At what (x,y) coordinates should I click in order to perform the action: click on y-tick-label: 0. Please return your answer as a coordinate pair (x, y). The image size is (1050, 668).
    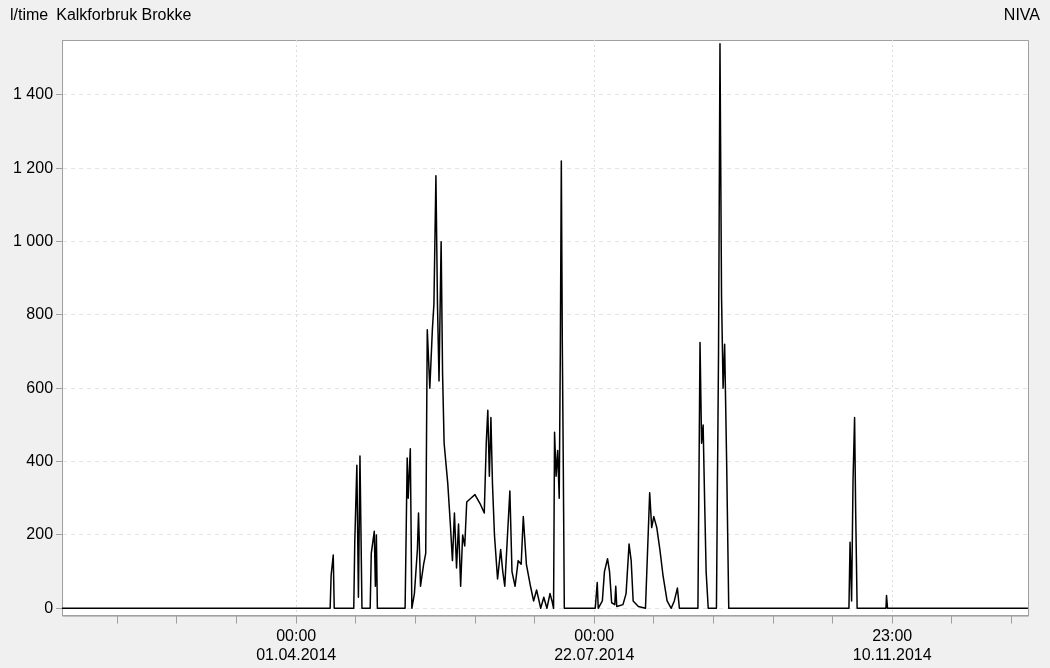
    Looking at the image, I should click on (49, 607).